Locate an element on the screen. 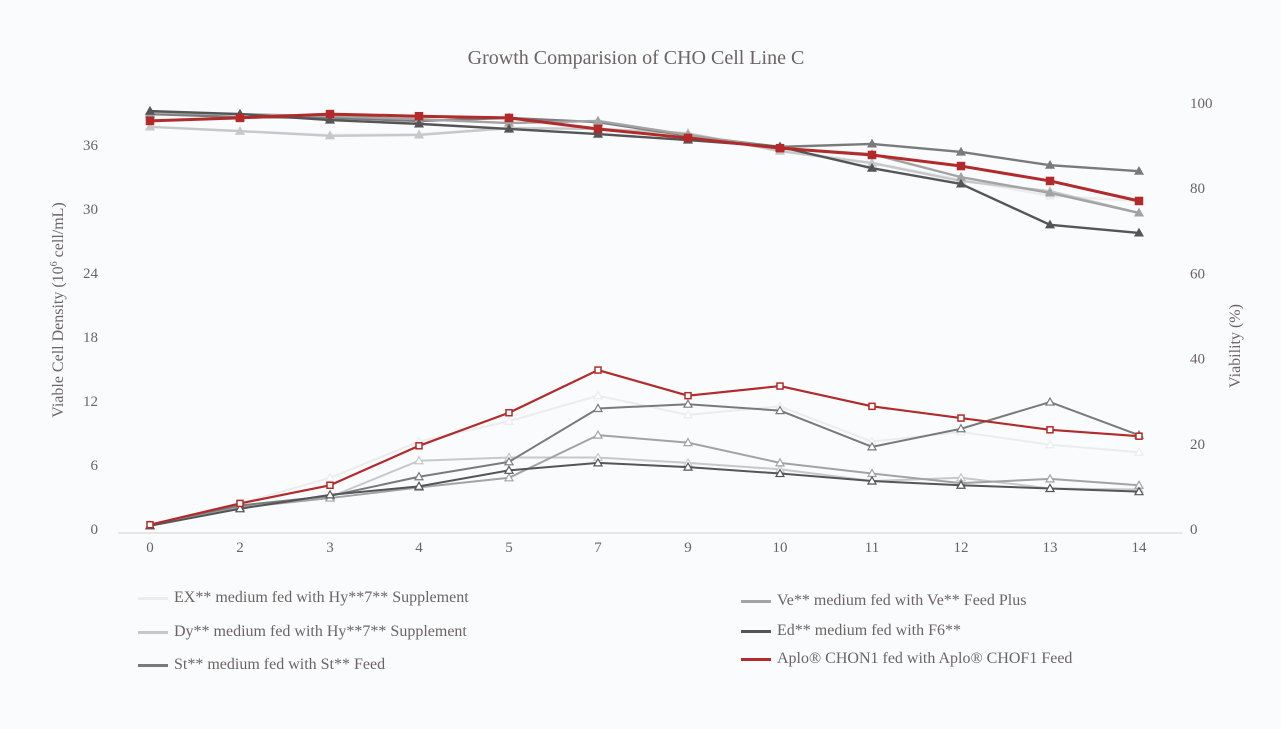  y-tick-label: 18 is located at coordinates (90, 338).